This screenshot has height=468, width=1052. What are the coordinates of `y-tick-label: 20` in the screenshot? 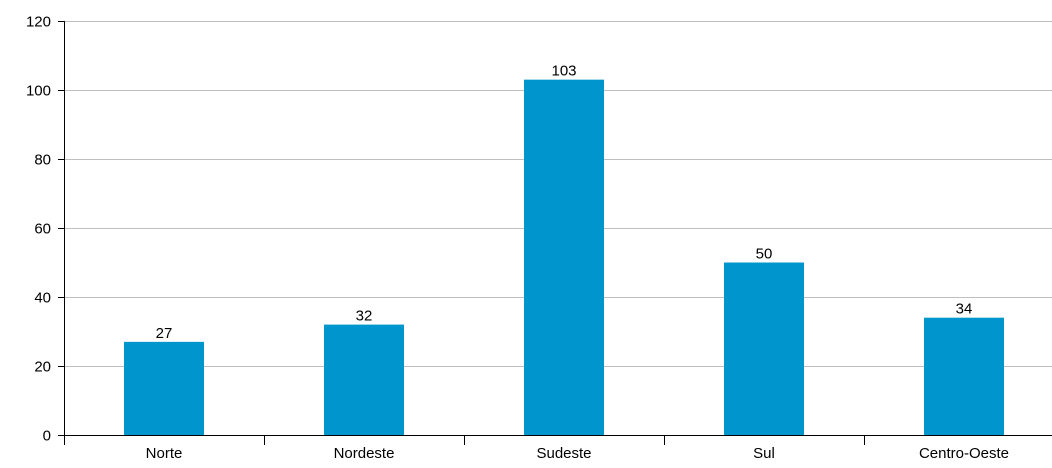 It's located at (42, 367).